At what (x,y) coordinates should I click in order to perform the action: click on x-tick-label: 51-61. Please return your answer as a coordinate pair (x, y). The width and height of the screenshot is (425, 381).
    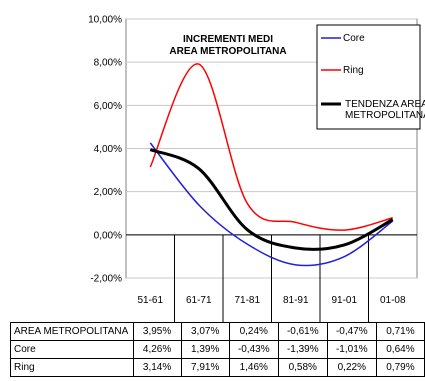
    Looking at the image, I should click on (150, 300).